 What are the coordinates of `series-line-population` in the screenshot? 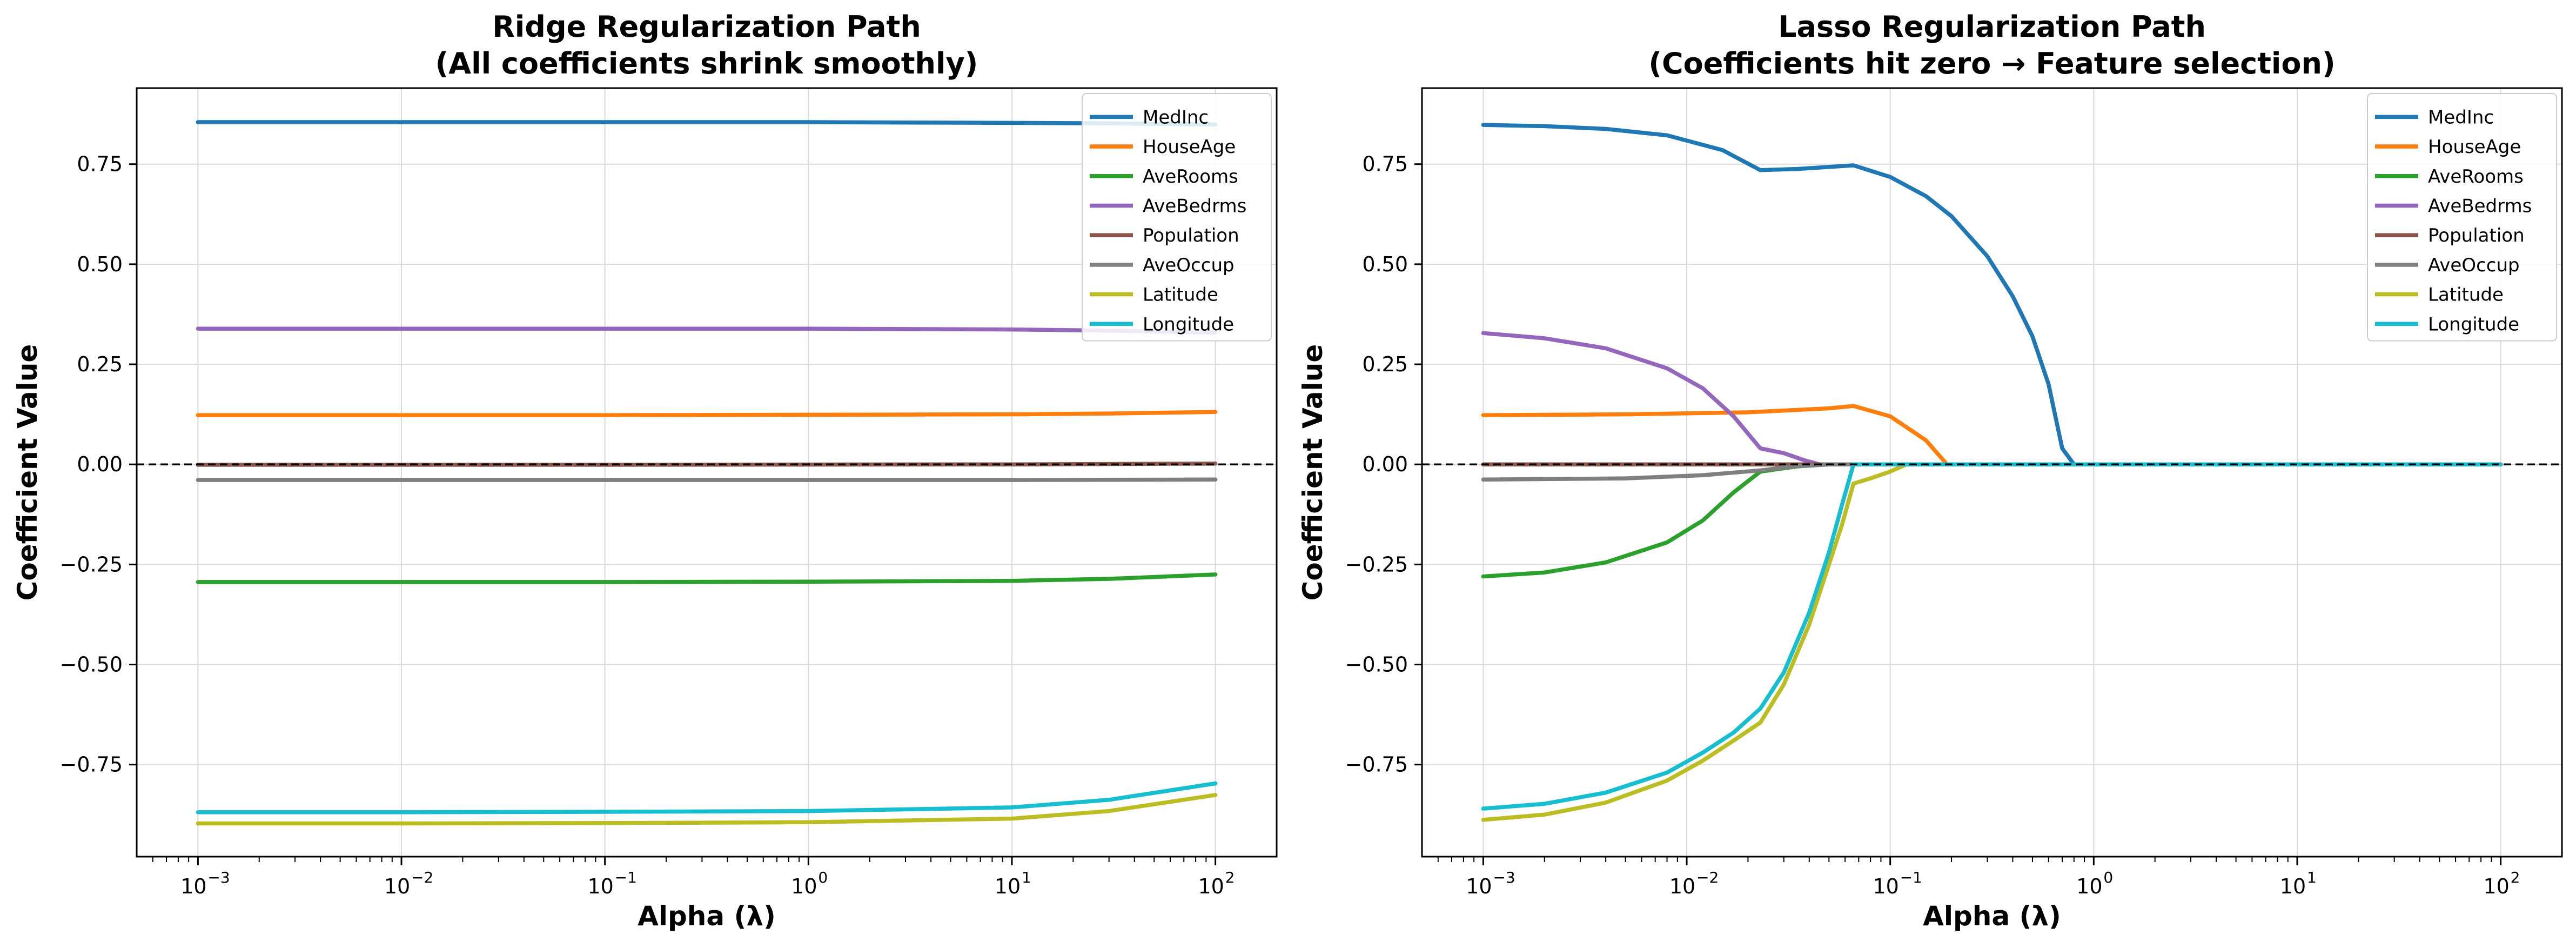 It's located at (707, 464).